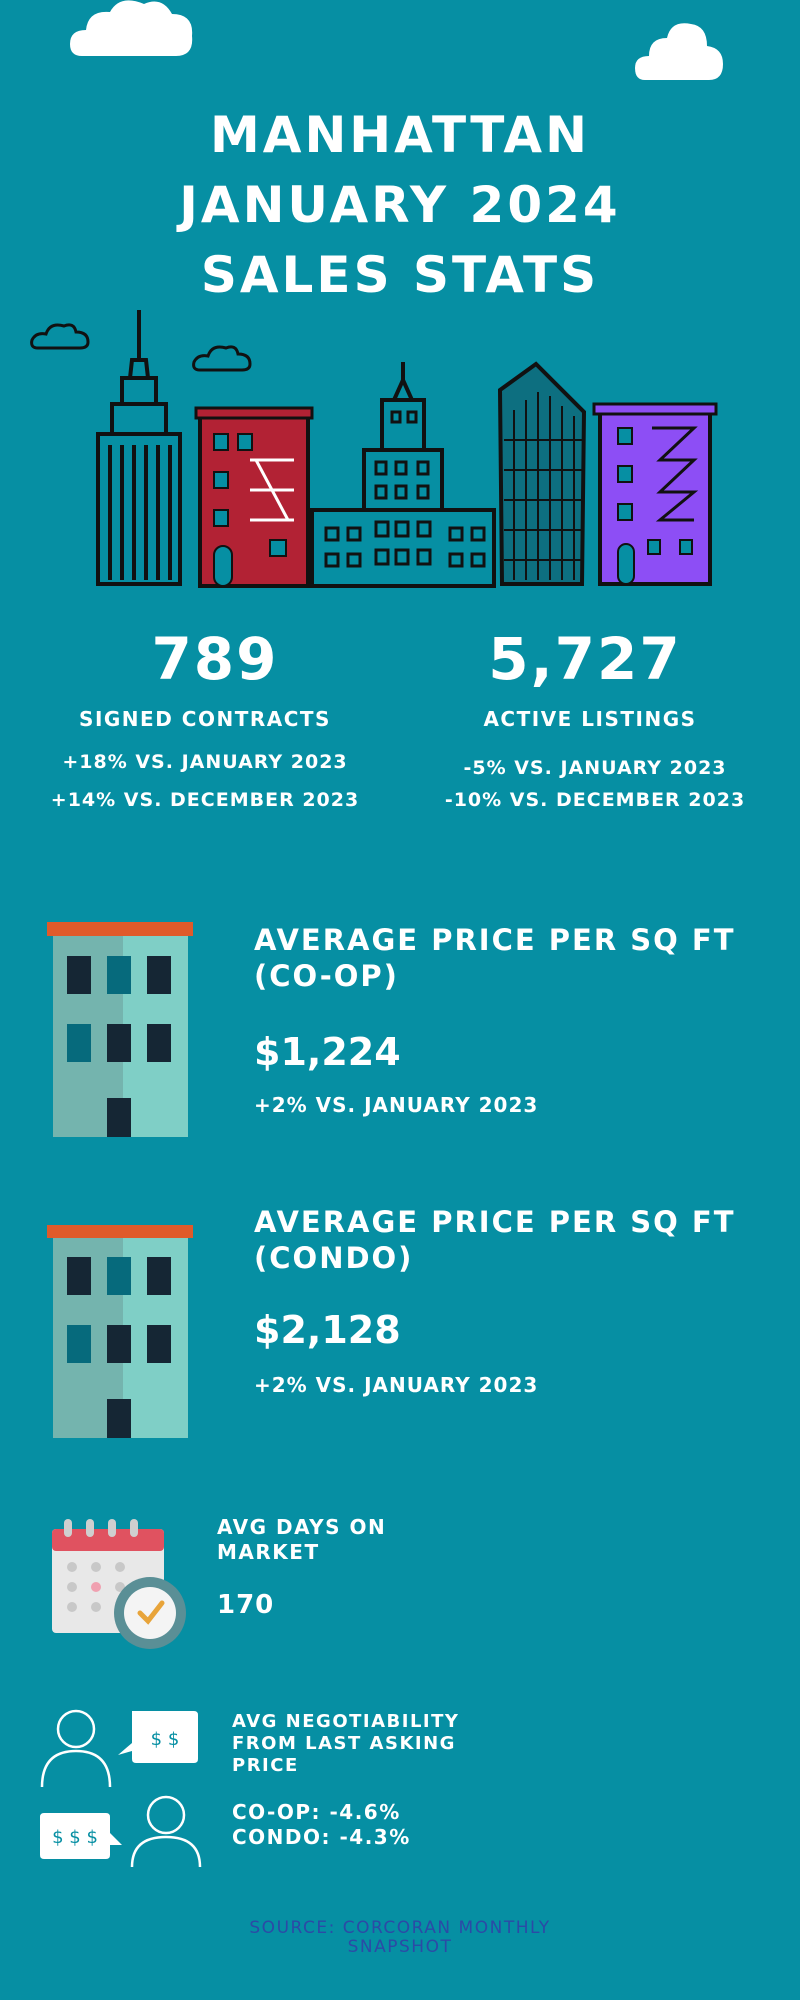 The image size is (800, 2000). Describe the element at coordinates (514, 958) in the screenshot. I see `coop-title: AVERAGE PRICE PER SQ FT (CO-OP)` at that location.